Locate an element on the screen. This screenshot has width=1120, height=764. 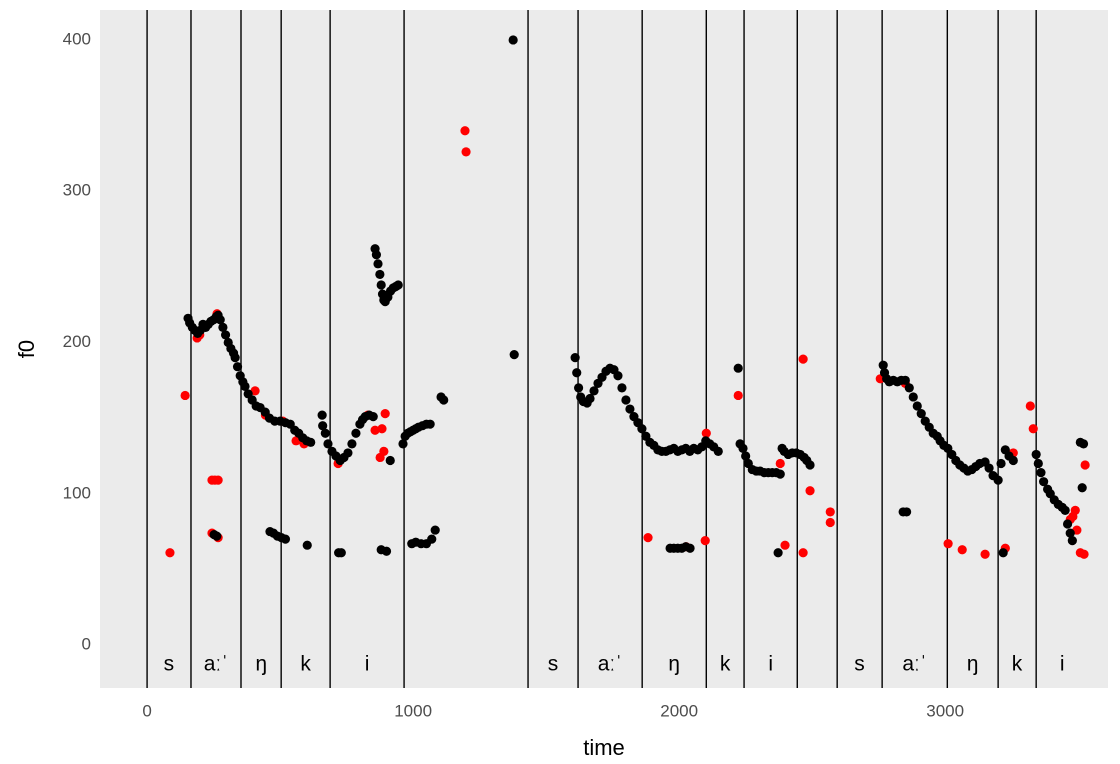
x-tick-label: 0 is located at coordinates (146, 710).